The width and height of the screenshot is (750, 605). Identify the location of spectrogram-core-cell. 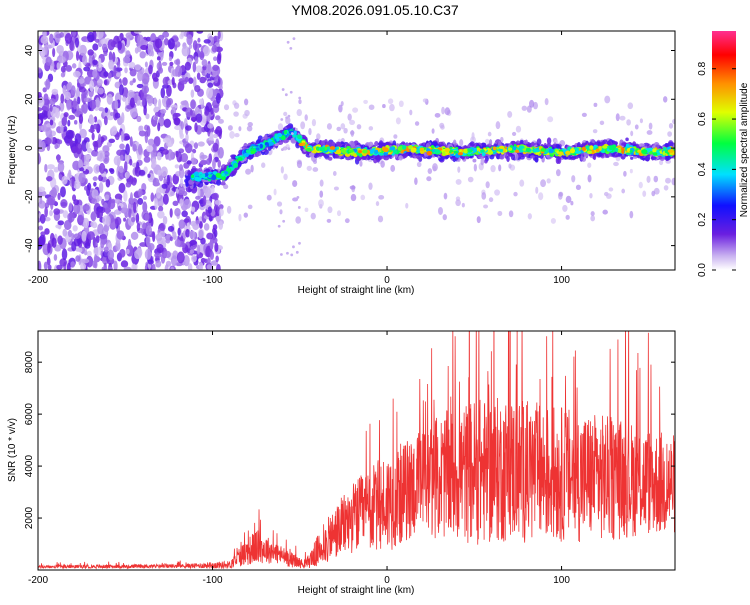
(432, 147).